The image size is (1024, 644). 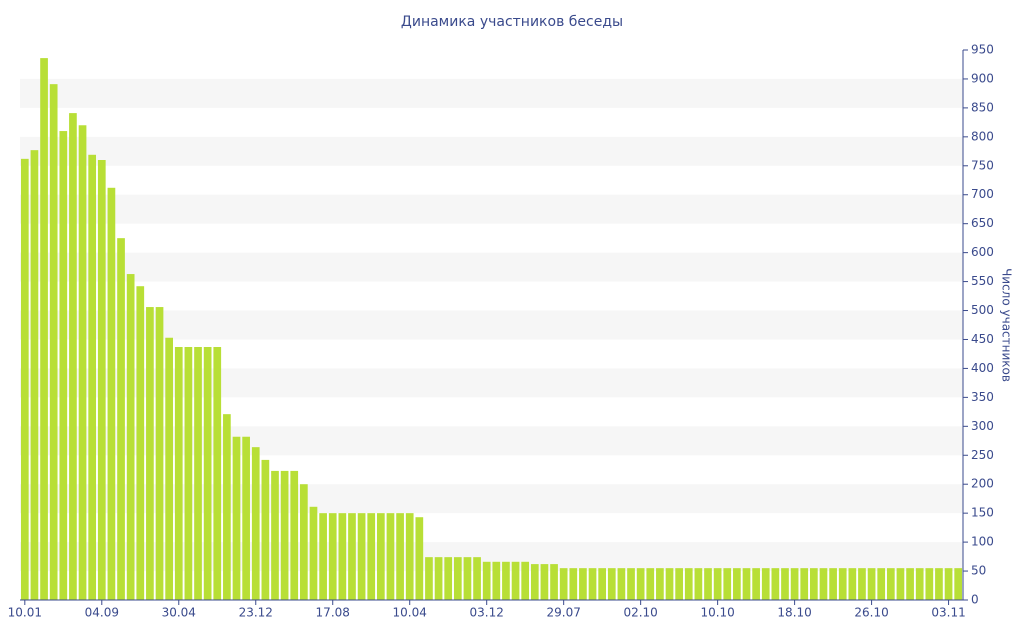 What do you see at coordinates (717, 613) in the screenshot?
I see `x-tick-label: 10.10` at bounding box center [717, 613].